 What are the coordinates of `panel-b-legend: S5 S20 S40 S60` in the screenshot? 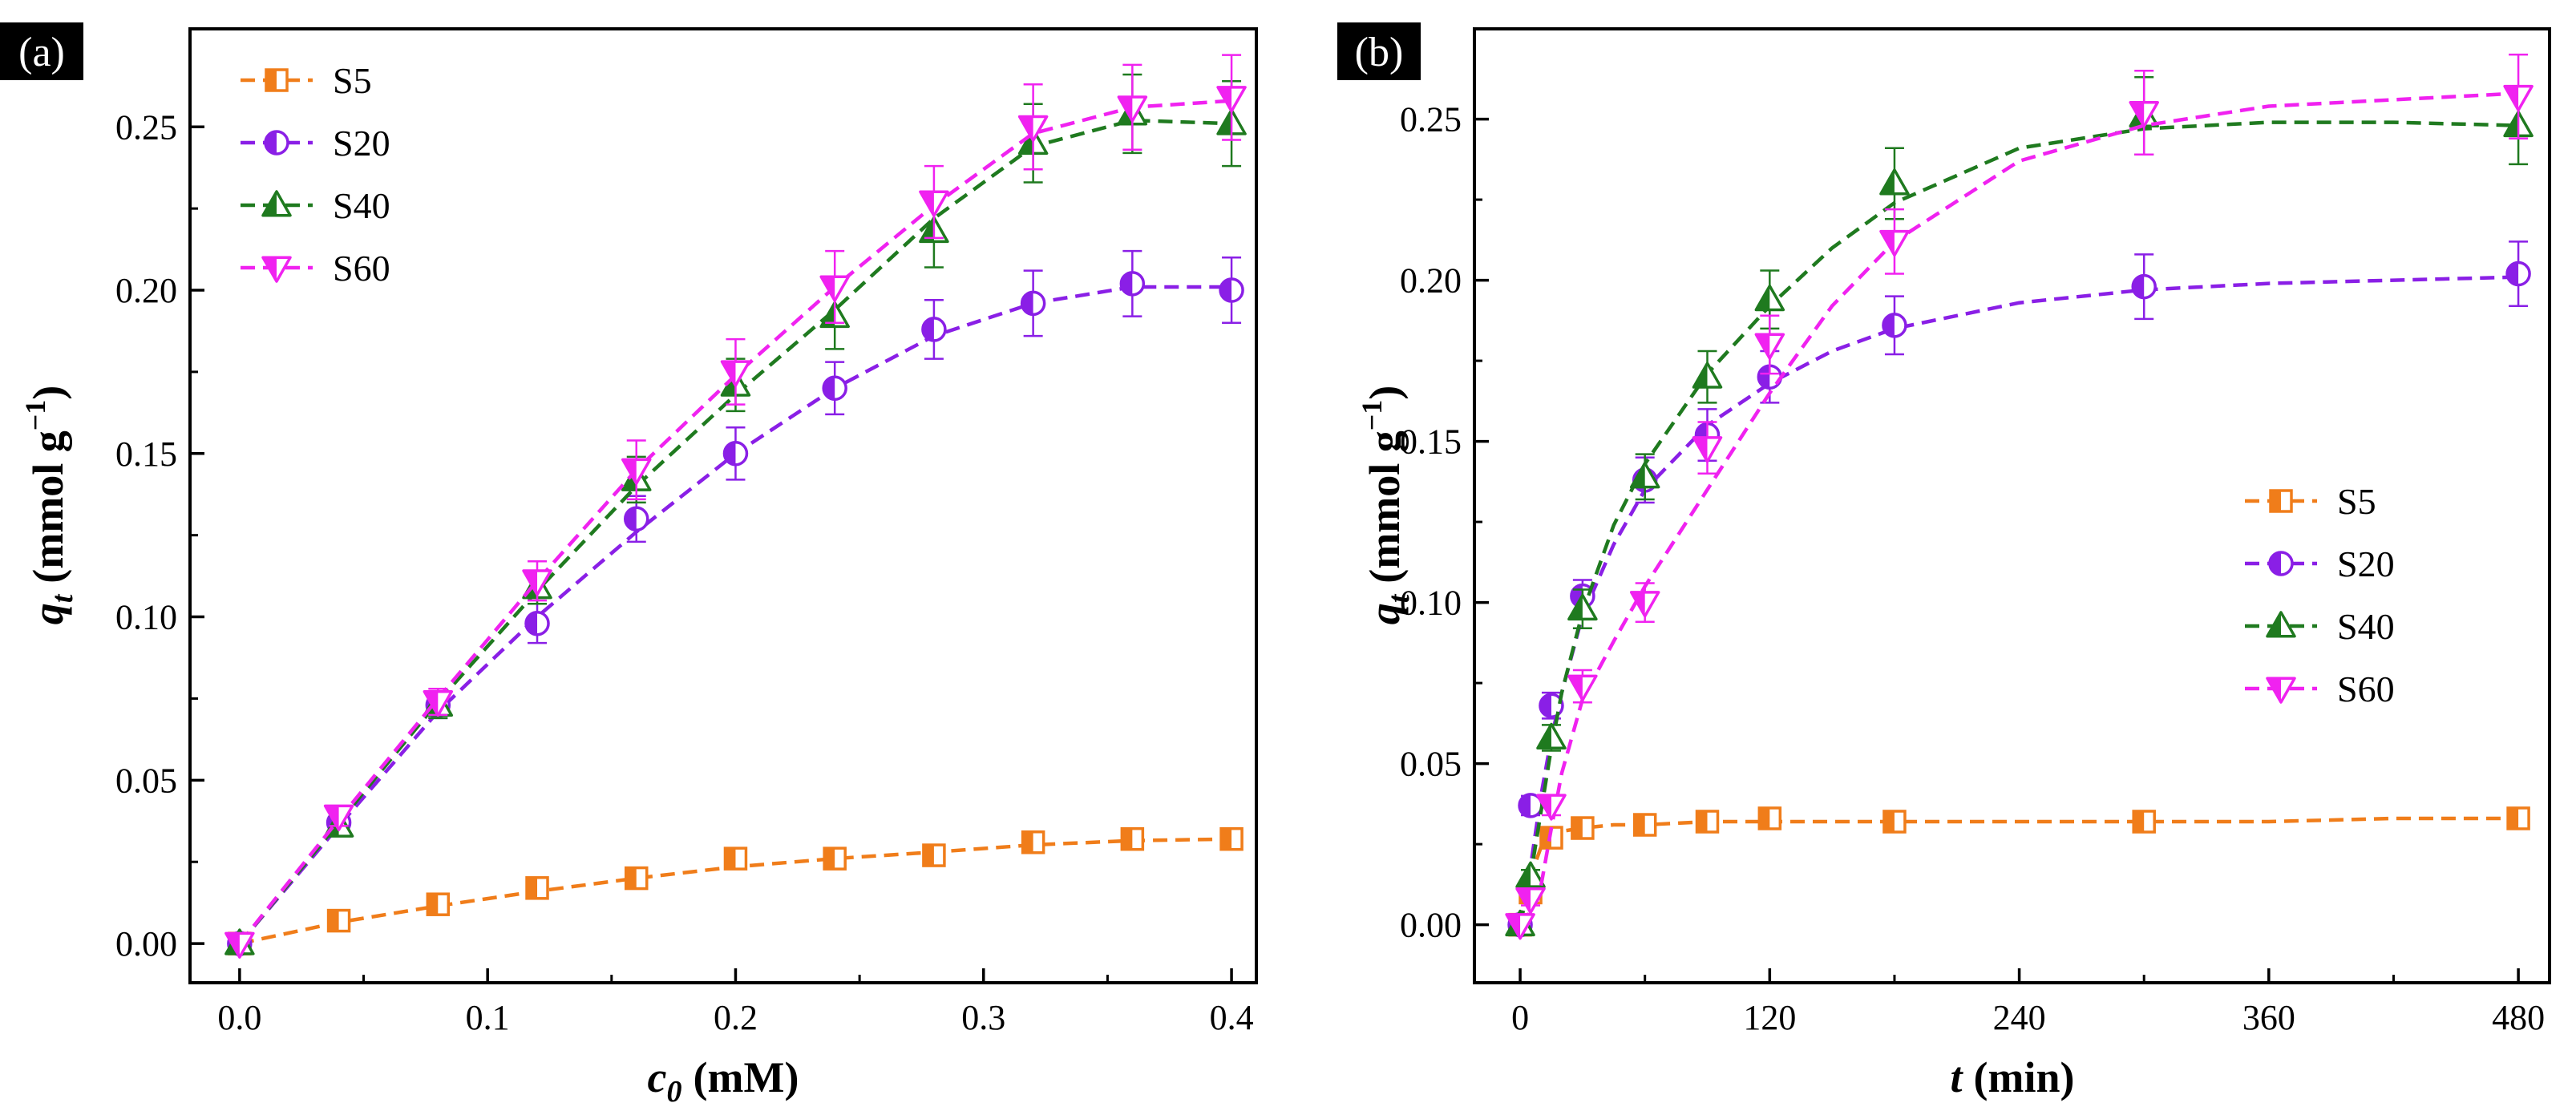 It's located at (2320, 595).